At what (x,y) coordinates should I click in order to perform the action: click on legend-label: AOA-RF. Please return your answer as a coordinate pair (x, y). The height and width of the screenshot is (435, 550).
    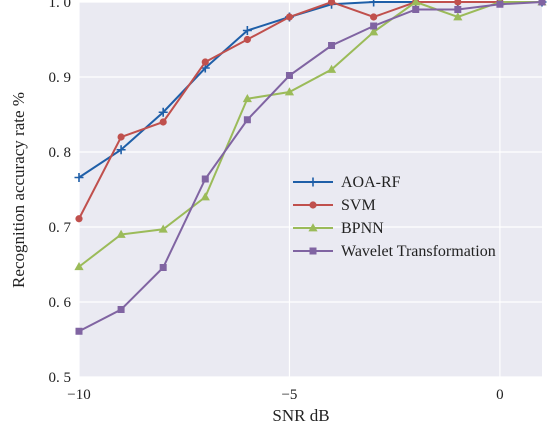
    Looking at the image, I should click on (371, 182).